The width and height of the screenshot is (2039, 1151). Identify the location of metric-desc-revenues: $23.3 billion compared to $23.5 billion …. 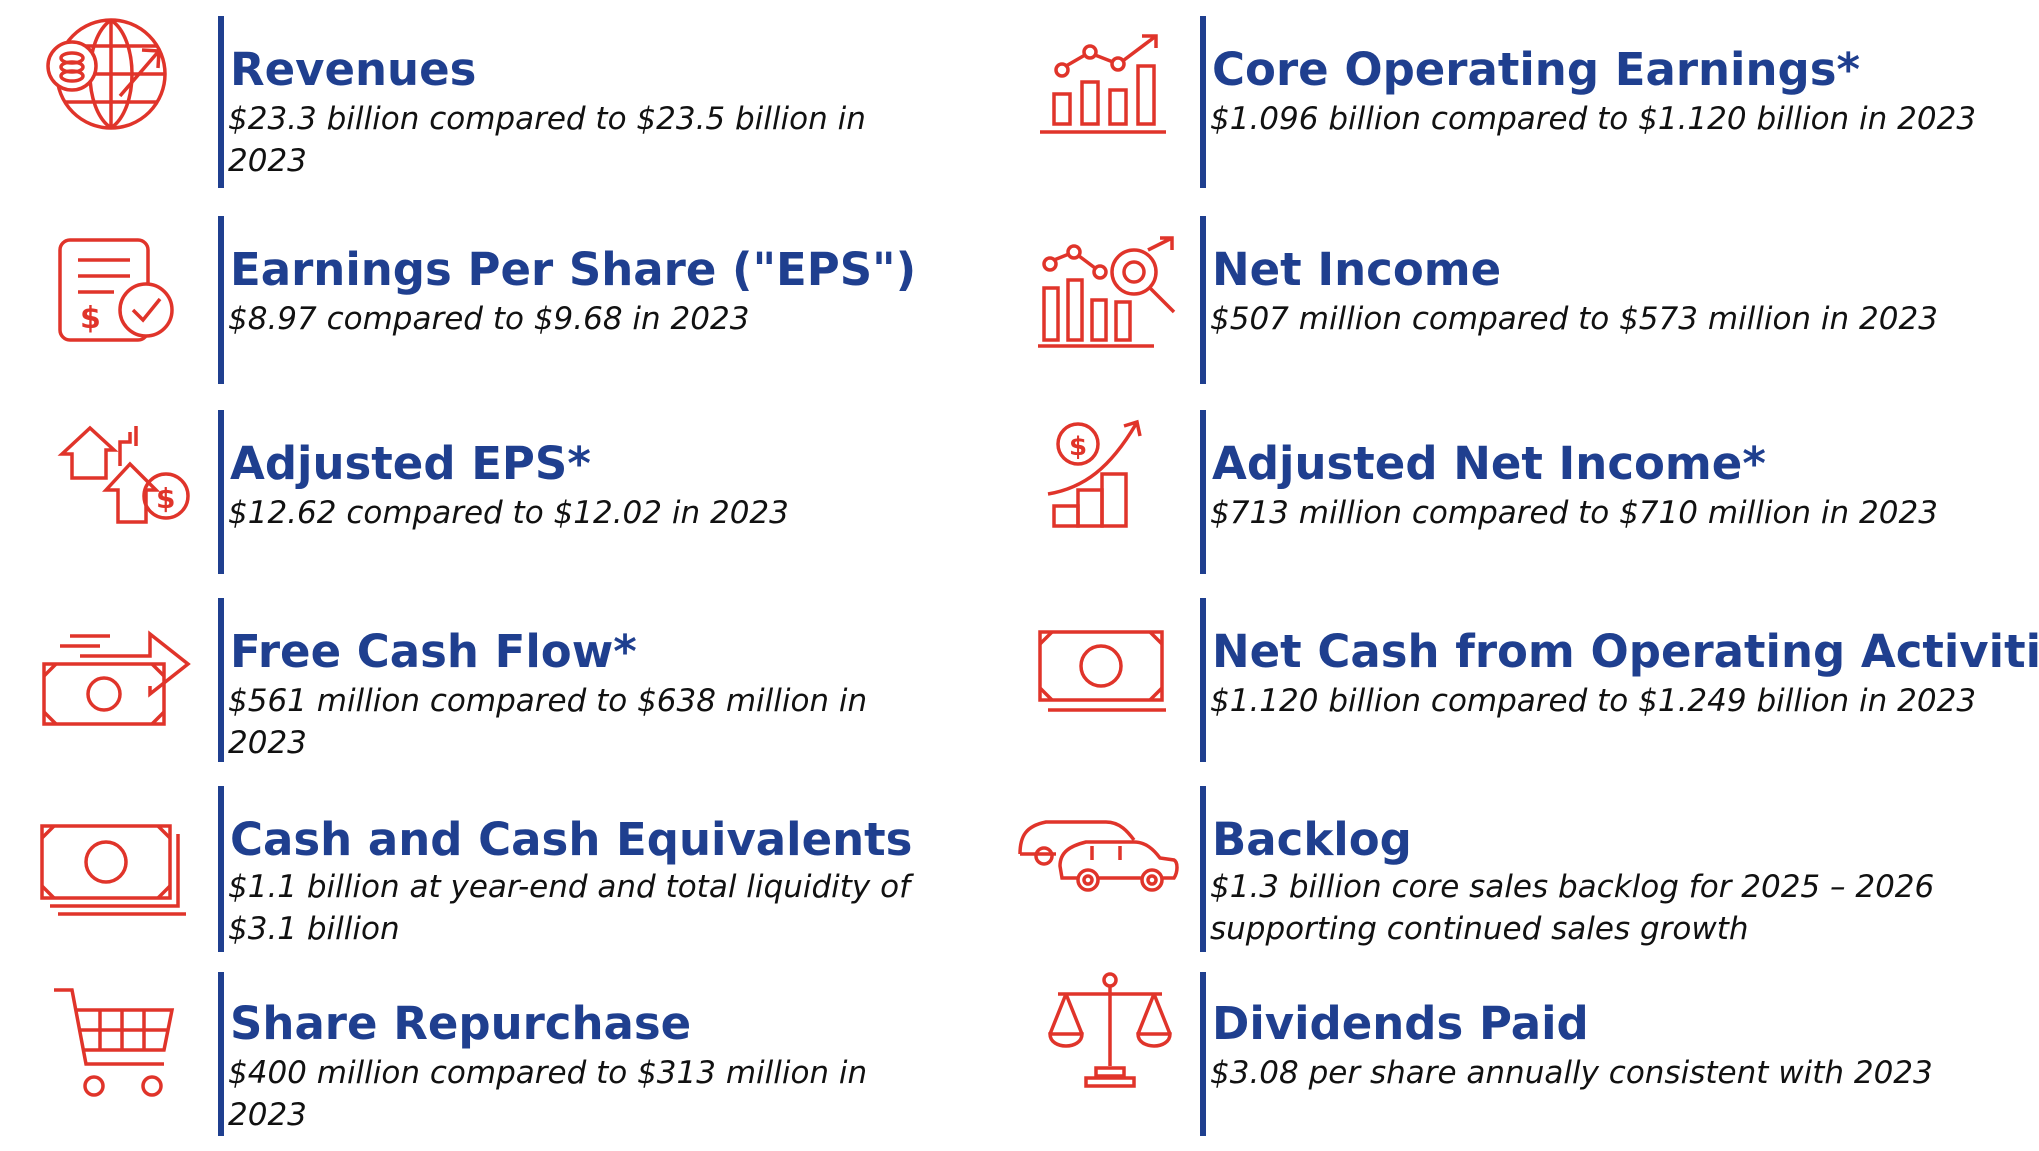
(547, 140).